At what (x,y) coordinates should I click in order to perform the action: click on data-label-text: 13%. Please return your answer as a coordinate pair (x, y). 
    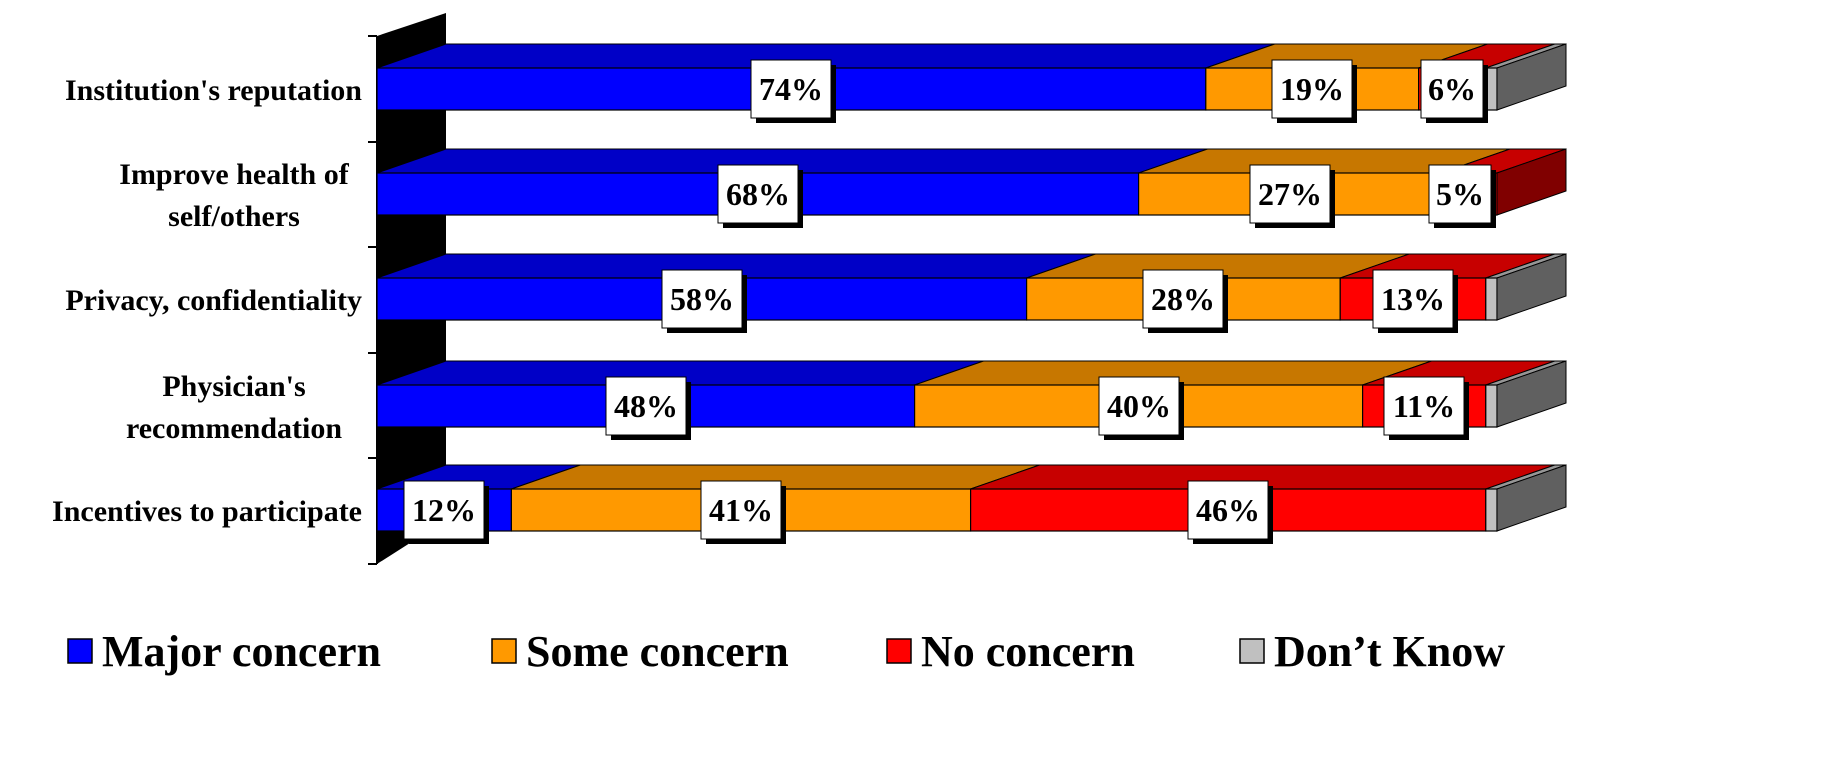
    Looking at the image, I should click on (1413, 299).